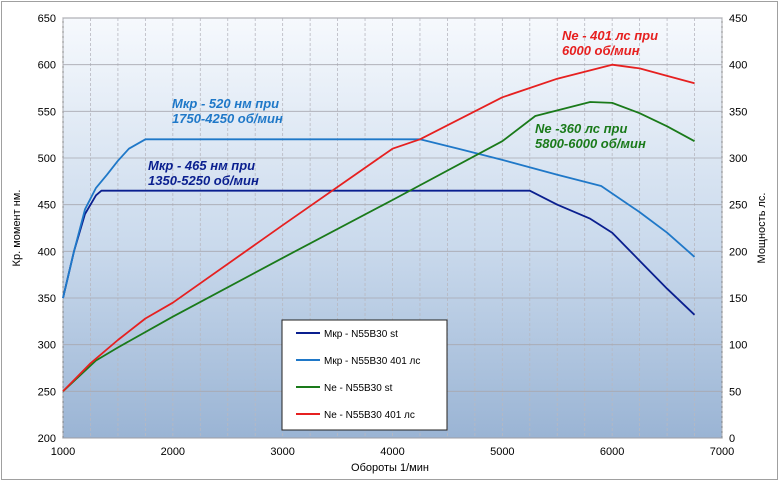 This screenshot has height=482, width=780. Describe the element at coordinates (738, 19) in the screenshot. I see `y-right-tick-label: 450` at that location.